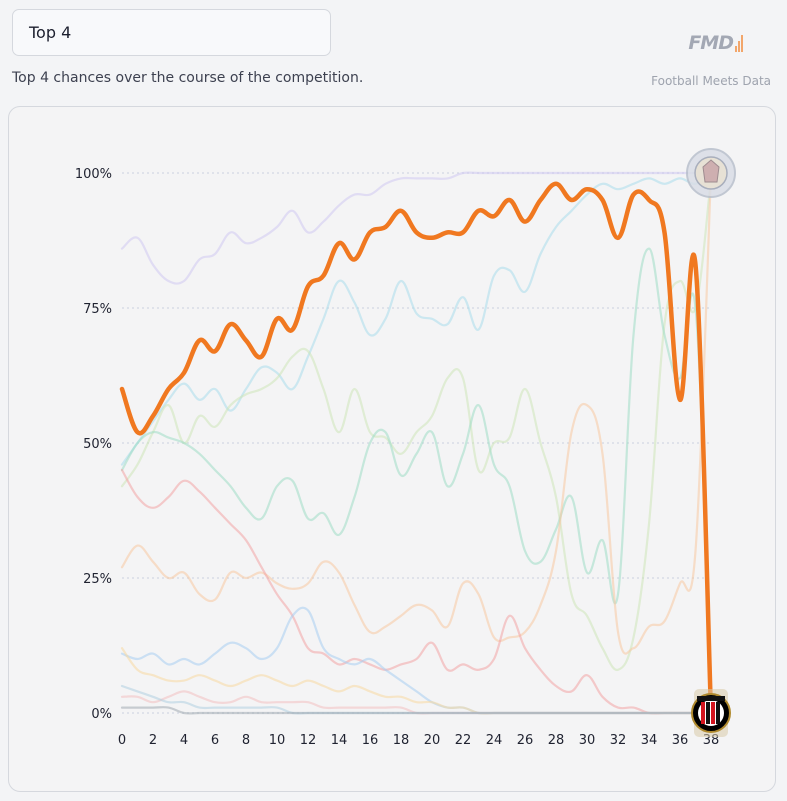 The width and height of the screenshot is (787, 801). What do you see at coordinates (711, 713) in the screenshot?
I see `ac-milan-crest-icon` at bounding box center [711, 713].